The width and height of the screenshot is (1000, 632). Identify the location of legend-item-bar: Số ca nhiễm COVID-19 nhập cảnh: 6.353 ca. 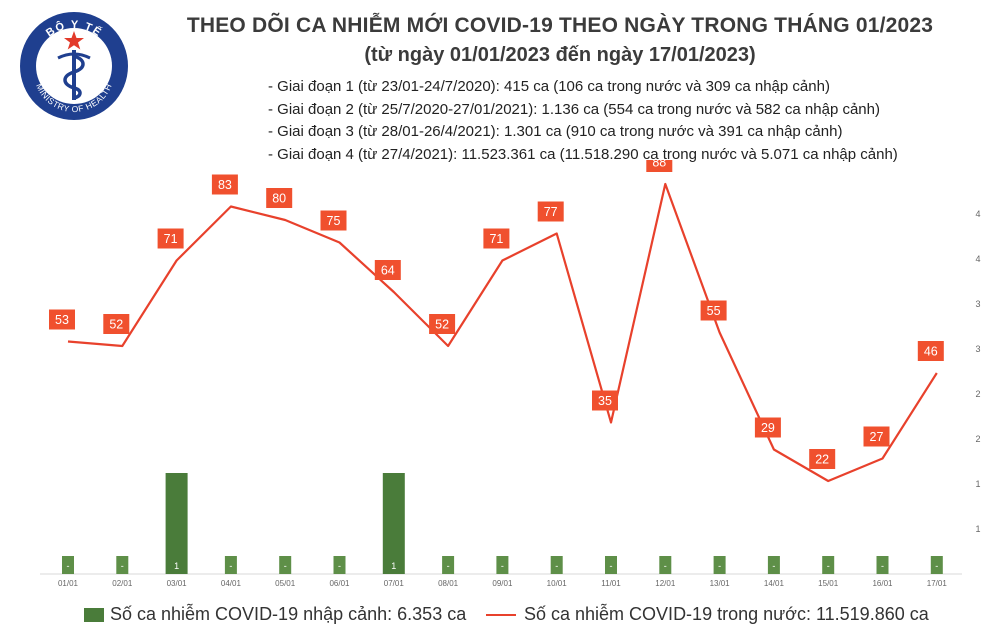
(275, 614).